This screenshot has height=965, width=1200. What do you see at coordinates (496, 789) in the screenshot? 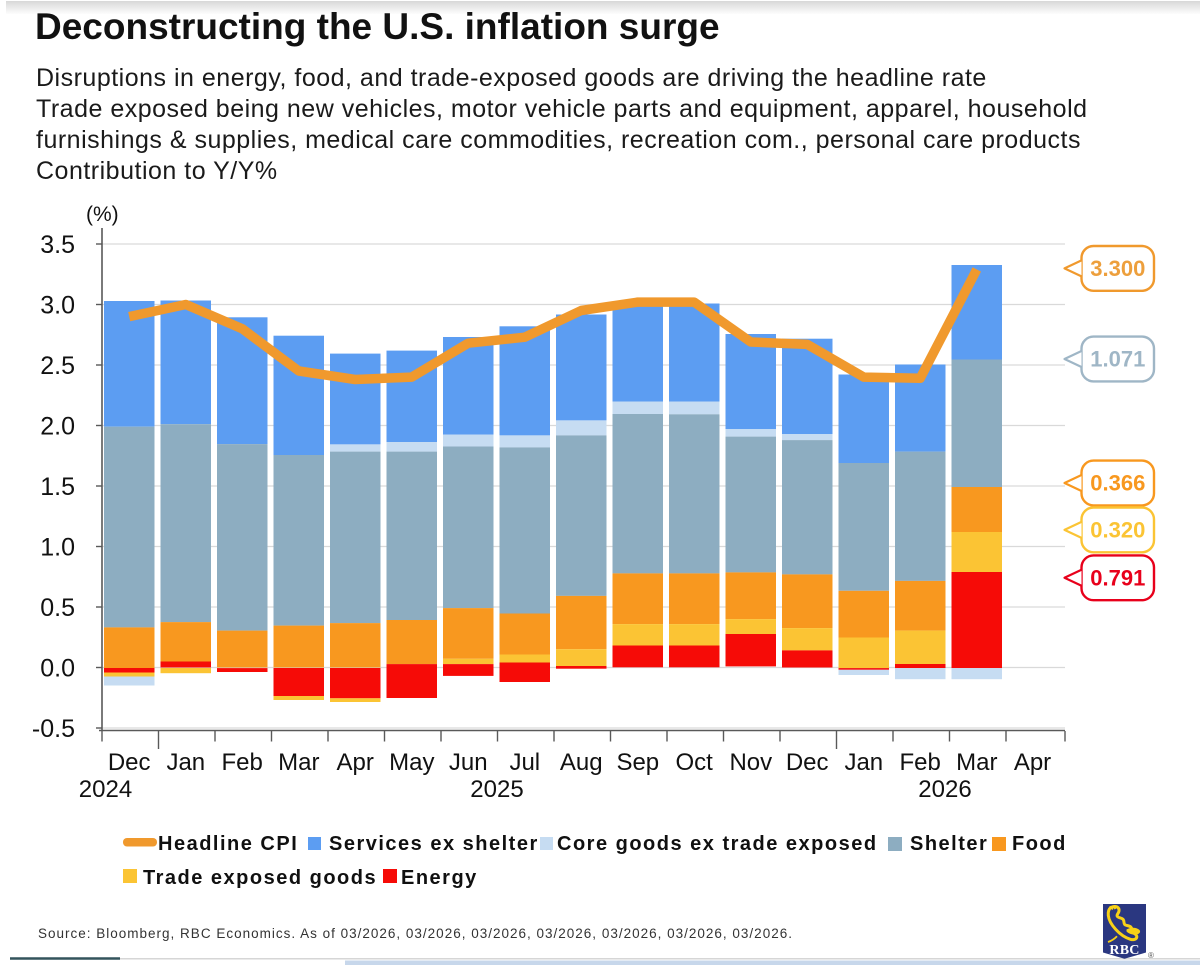
I see `svg-text: 2025` at bounding box center [496, 789].